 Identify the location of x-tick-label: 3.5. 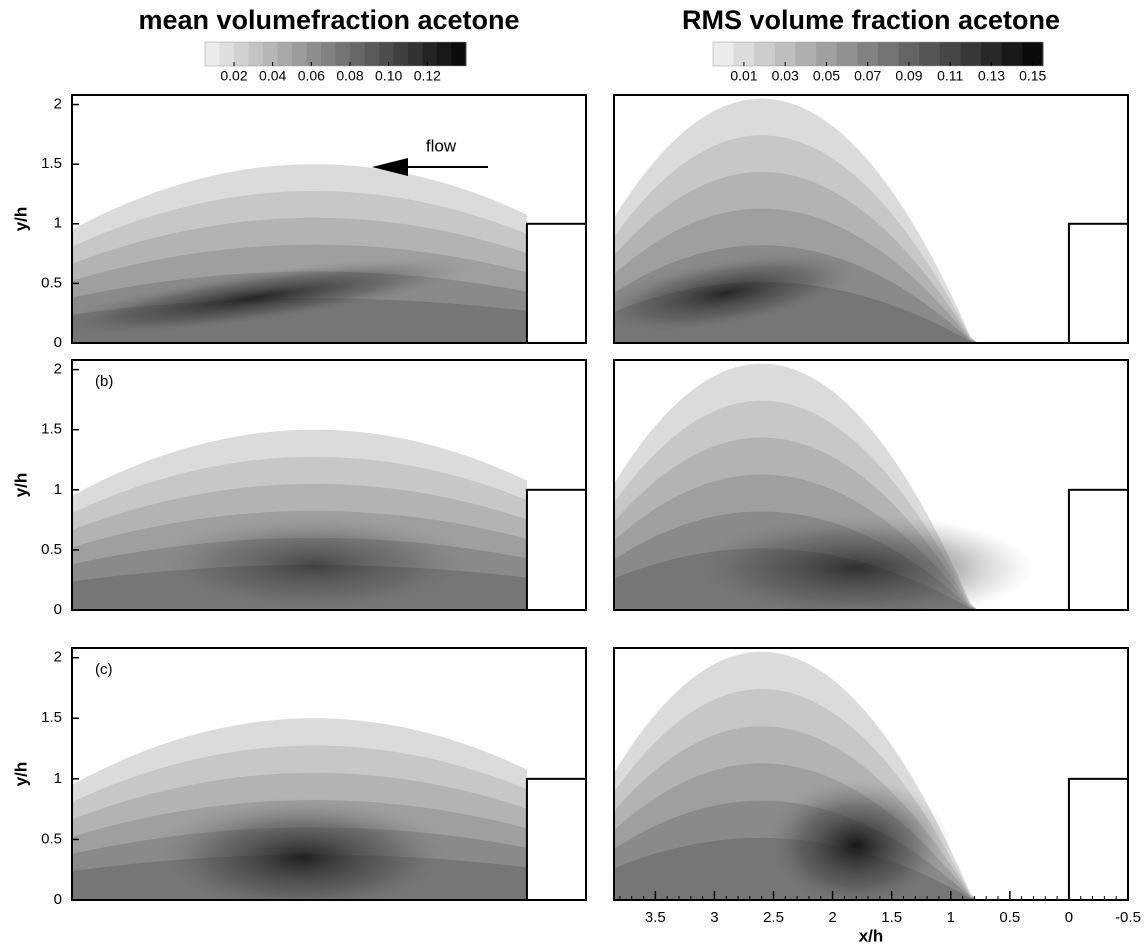
(655, 917).